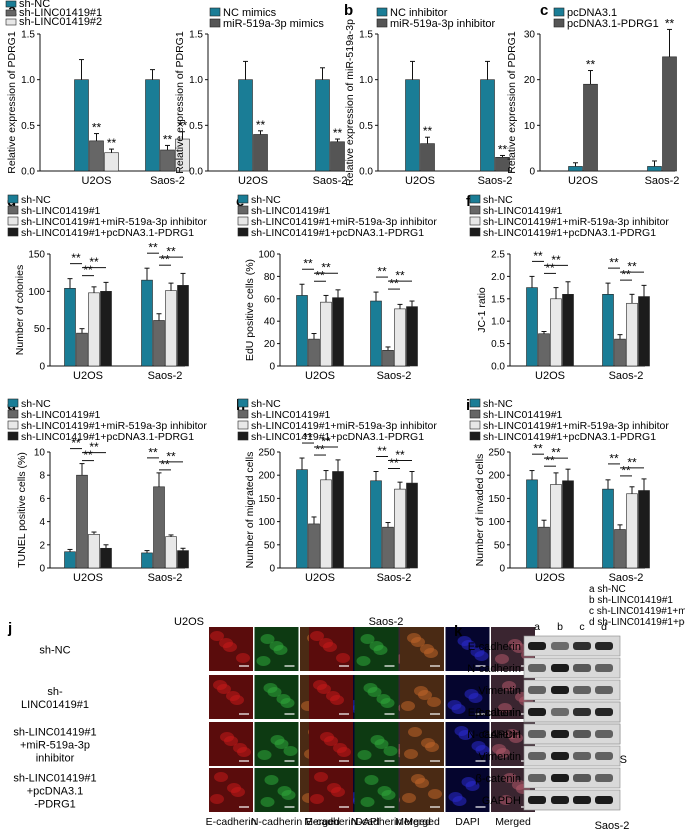  I want to click on lane-label: d, so click(604, 627).